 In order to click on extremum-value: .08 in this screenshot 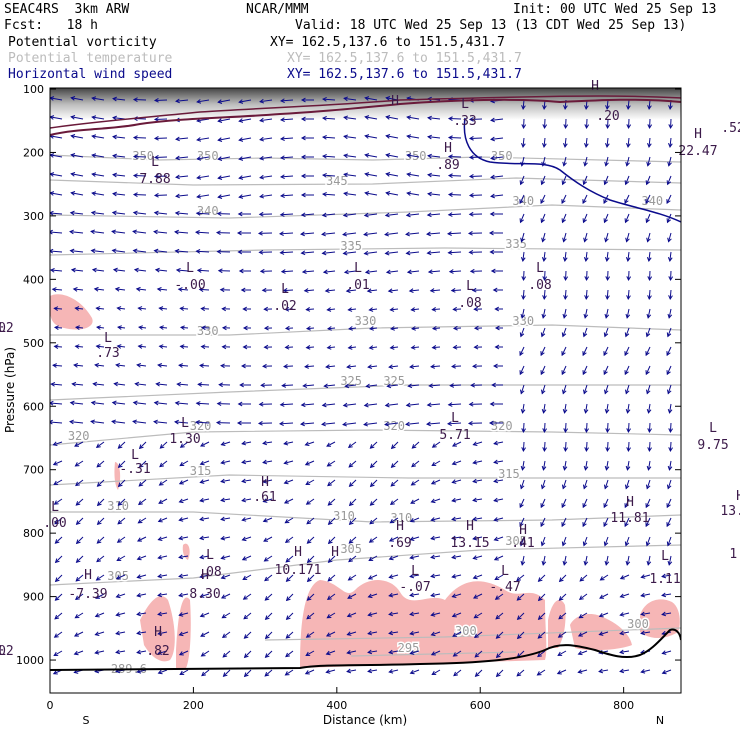, I will do `click(539, 285)`.